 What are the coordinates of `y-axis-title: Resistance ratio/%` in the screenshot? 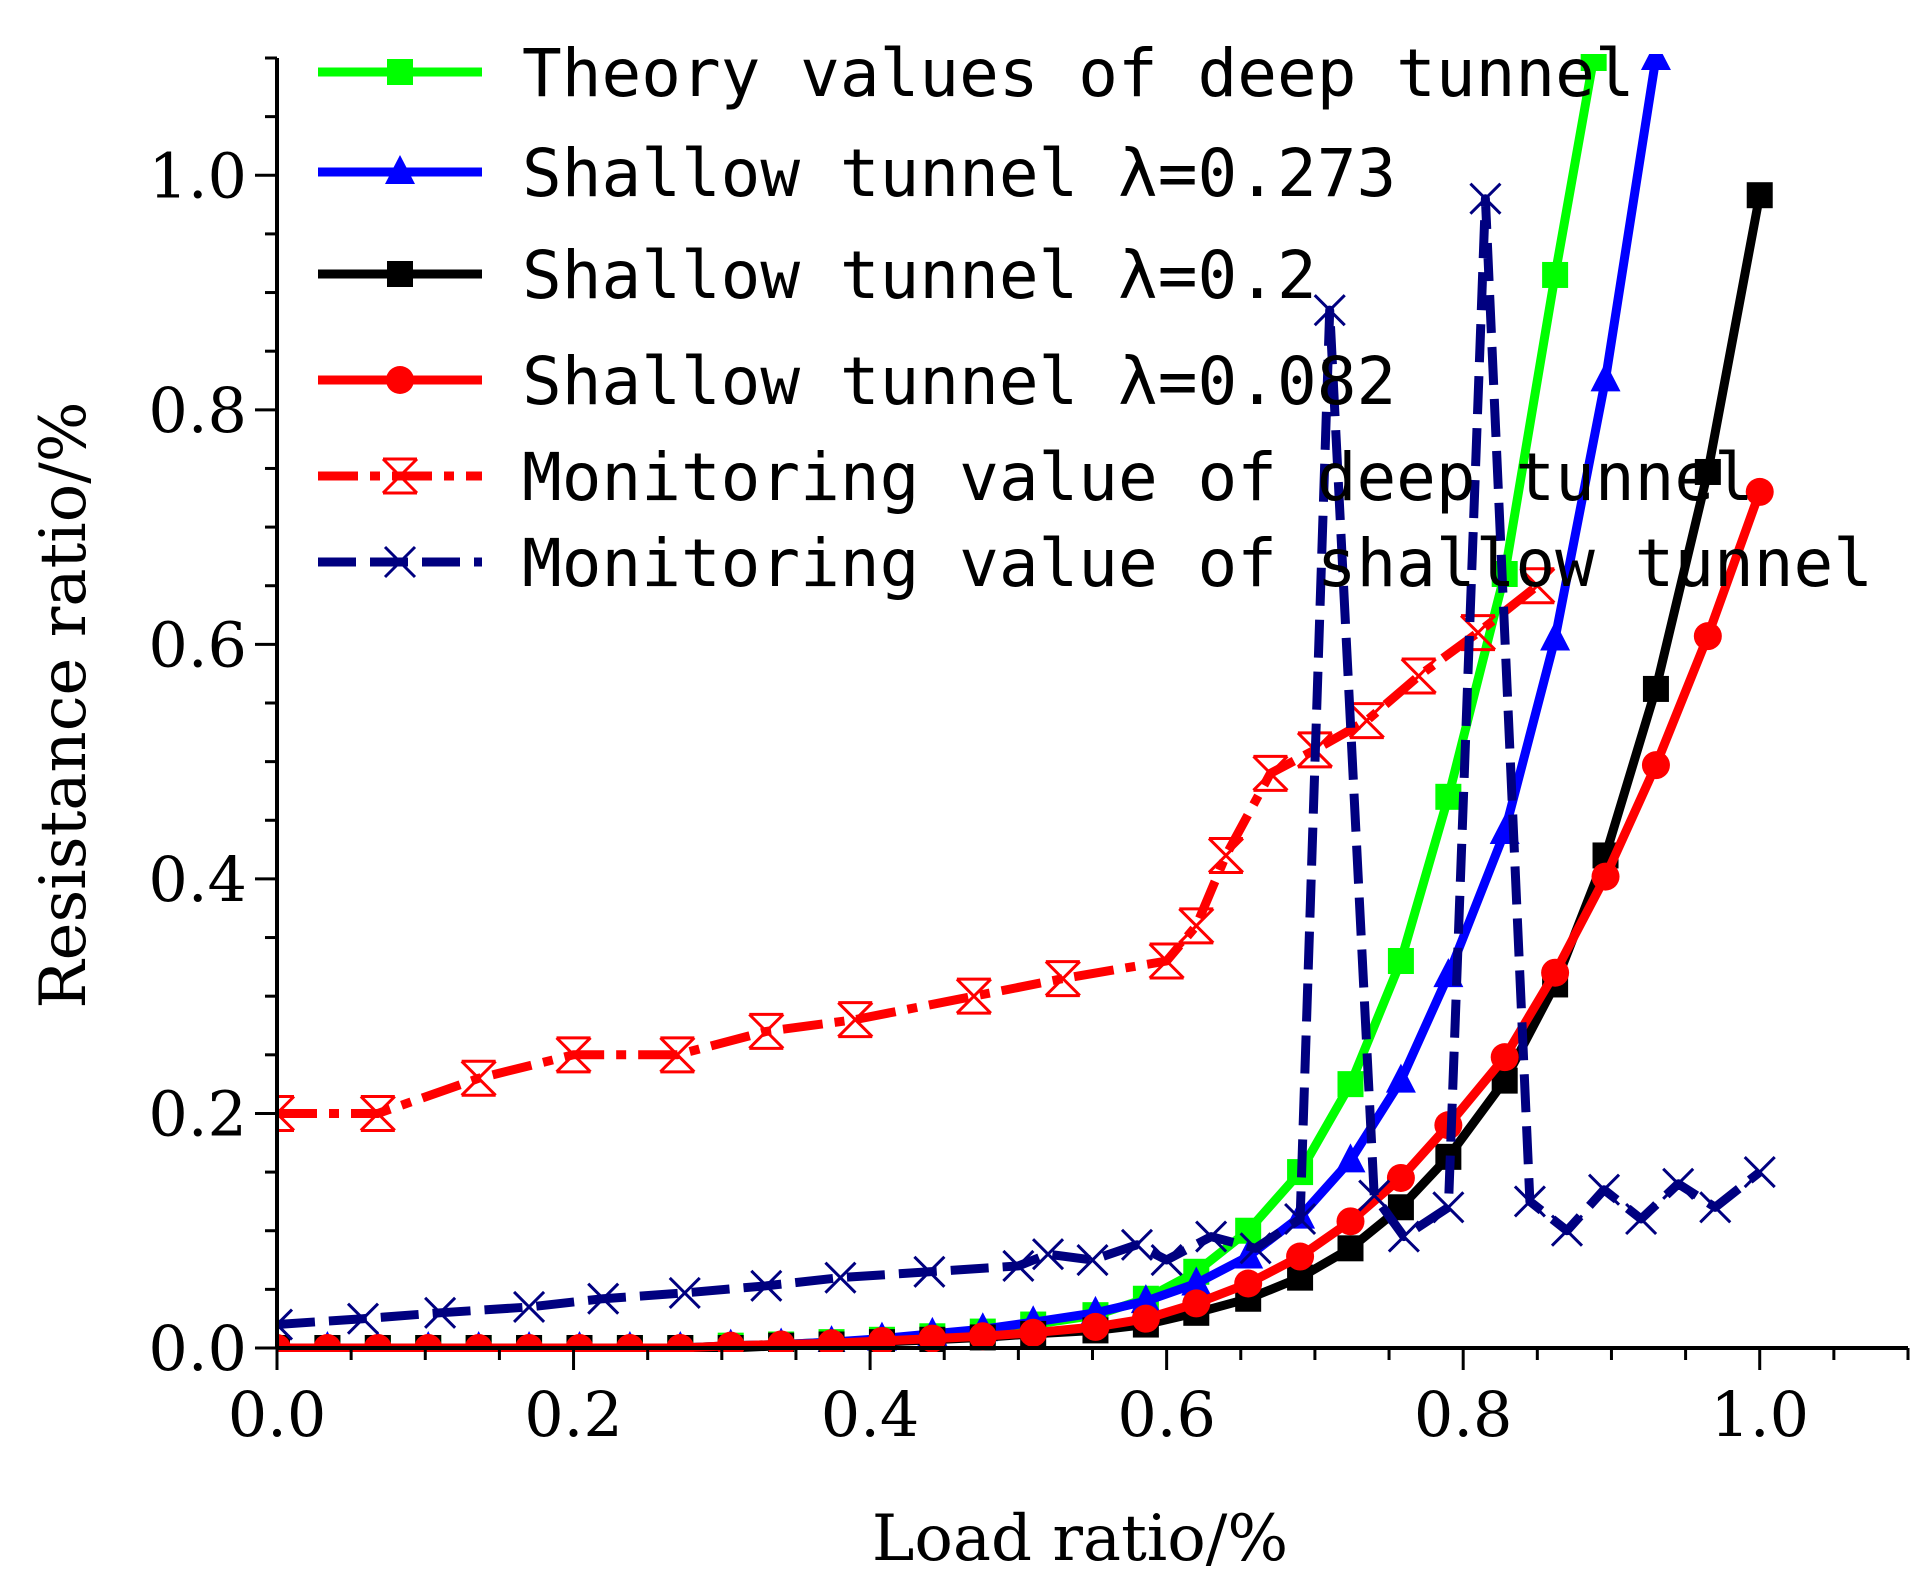 It's located at (64, 704).